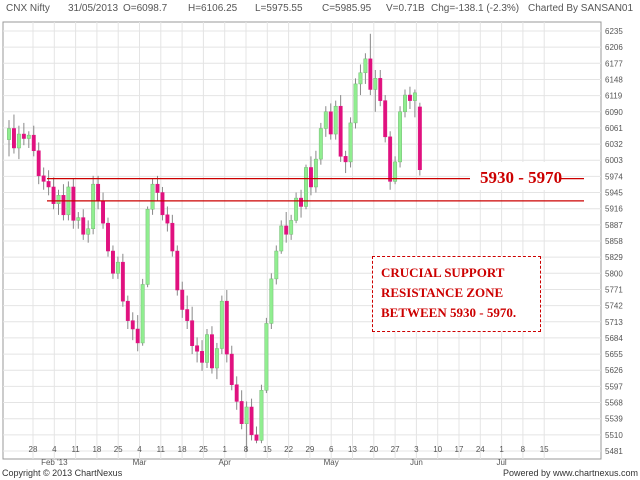  I want to click on x-tick-label: 28, so click(33, 449).